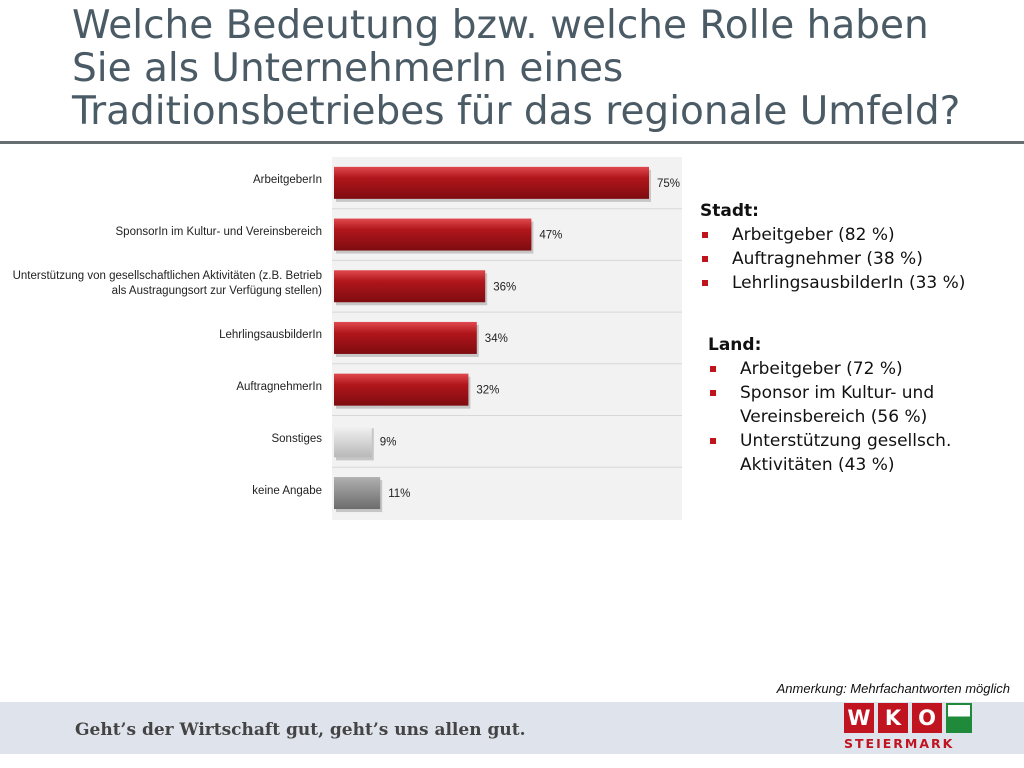  What do you see at coordinates (859, 718) in the screenshot?
I see `logo-letter-w: W` at bounding box center [859, 718].